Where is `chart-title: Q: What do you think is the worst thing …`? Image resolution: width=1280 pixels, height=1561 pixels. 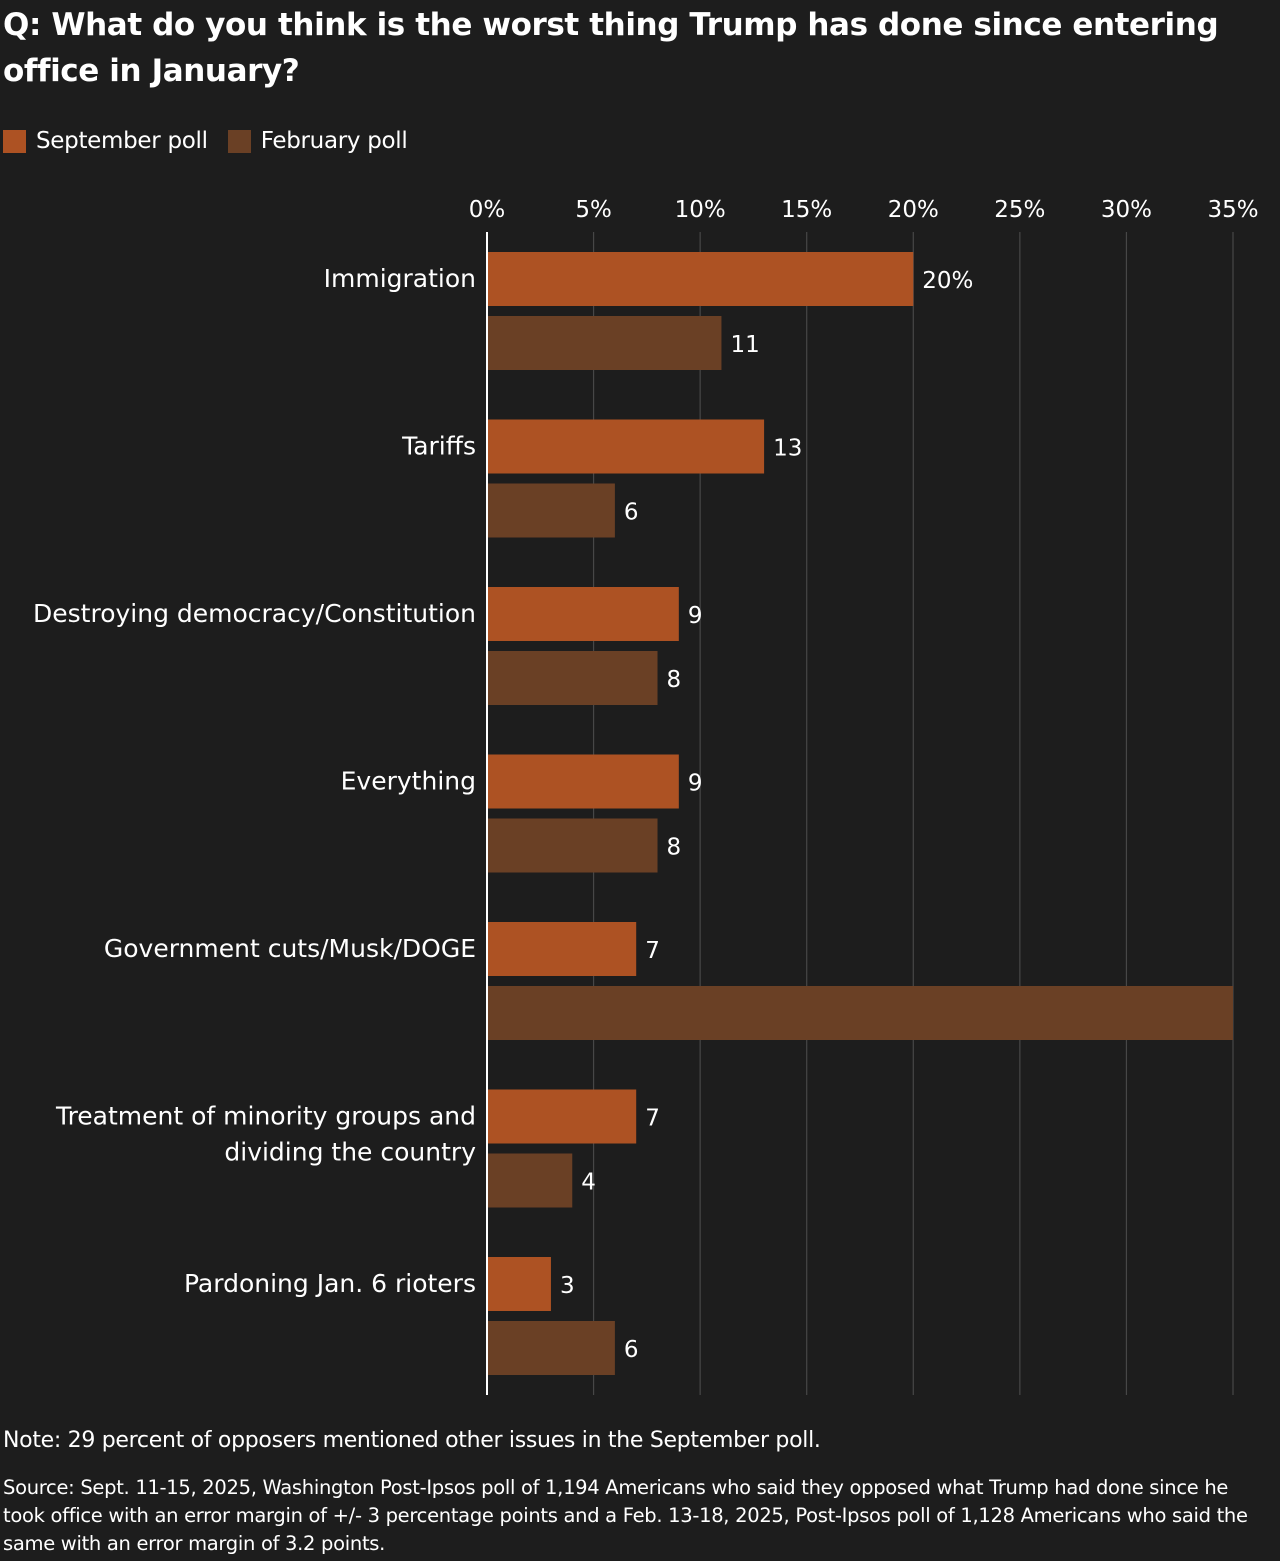
chart-title: Q: What do you think is the worst thing … is located at coordinates (611, 48).